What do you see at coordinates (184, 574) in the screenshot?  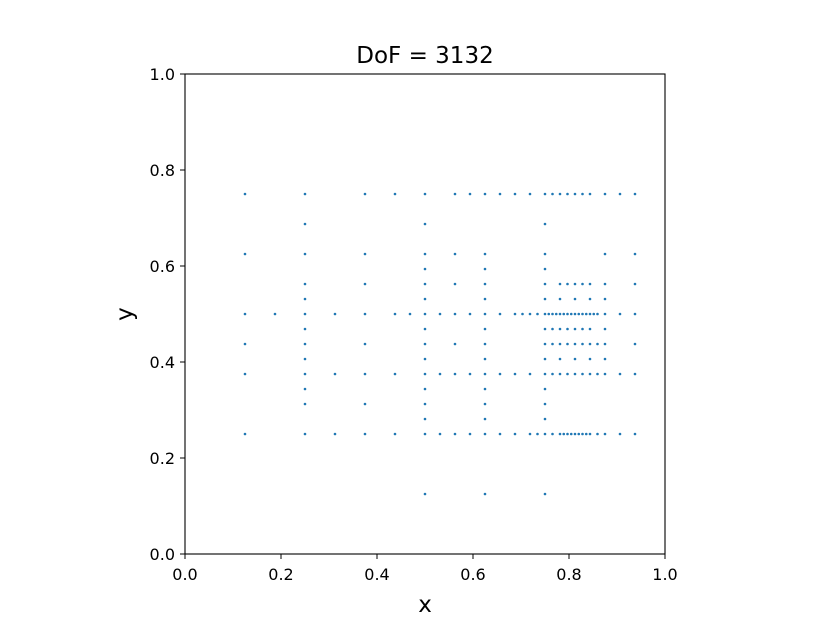 I see `x-tick-label: 0.0` at bounding box center [184, 574].